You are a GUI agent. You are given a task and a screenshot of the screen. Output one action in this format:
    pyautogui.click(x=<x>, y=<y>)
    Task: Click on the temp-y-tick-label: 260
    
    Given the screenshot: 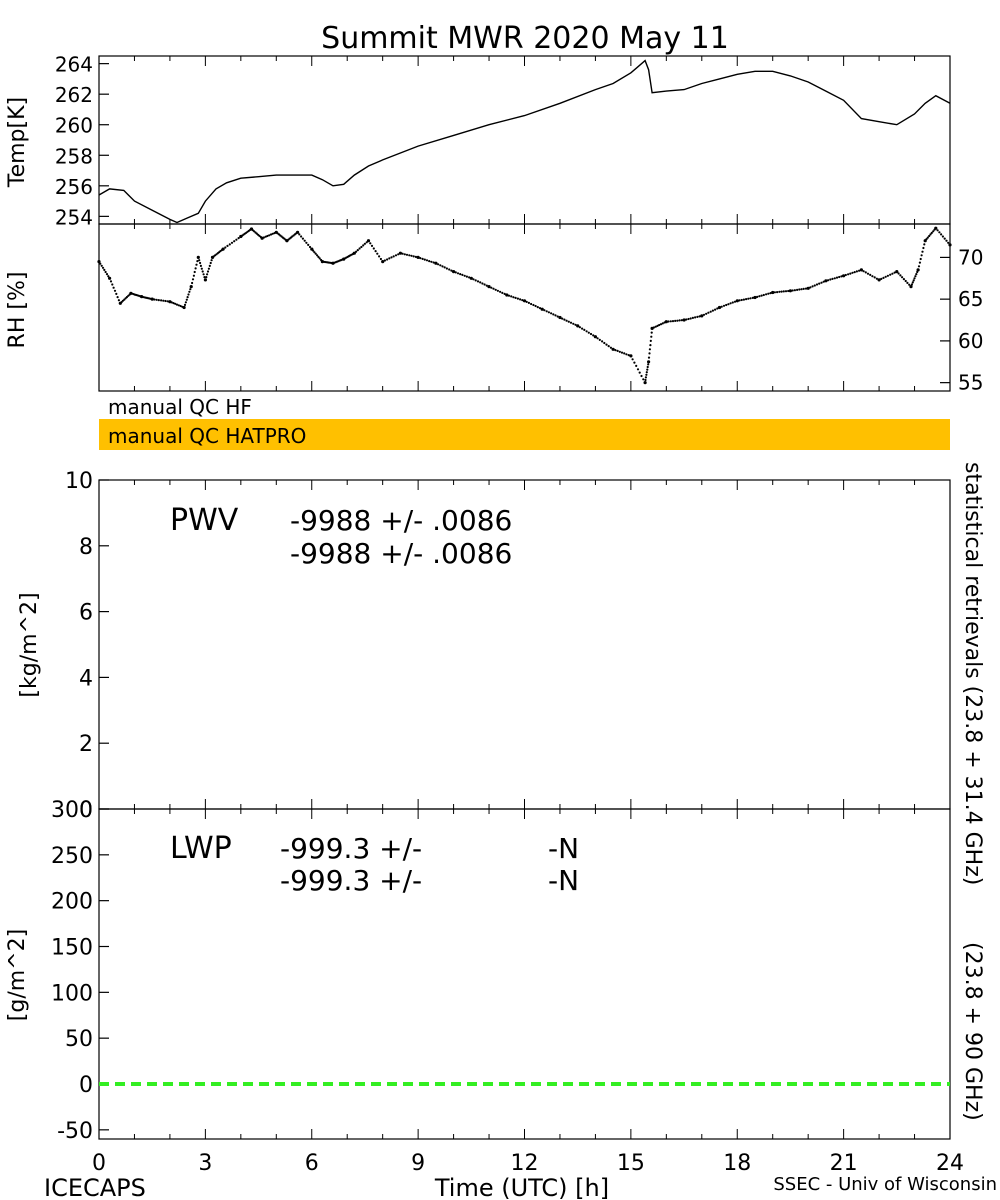 What is the action you would take?
    pyautogui.click(x=74, y=126)
    